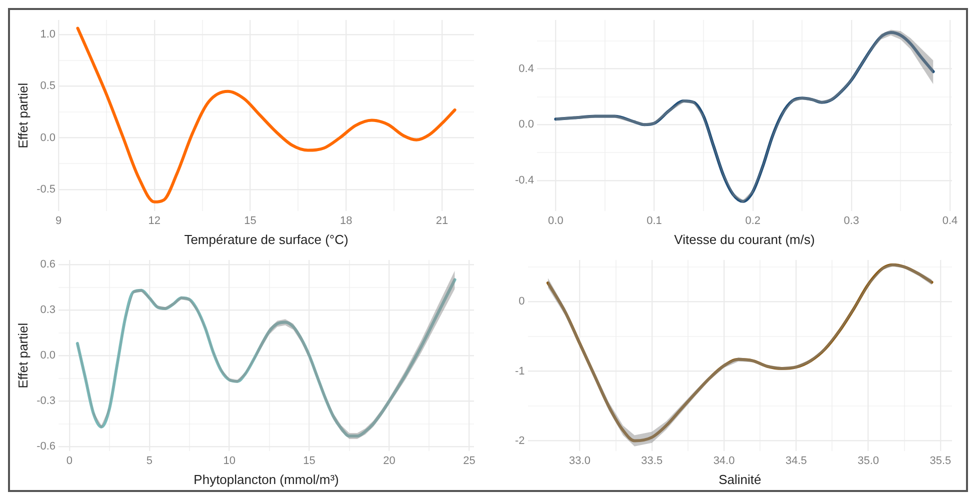 The image size is (976, 500). Describe the element at coordinates (520, 440) in the screenshot. I see `y-tick-label: -2` at that location.